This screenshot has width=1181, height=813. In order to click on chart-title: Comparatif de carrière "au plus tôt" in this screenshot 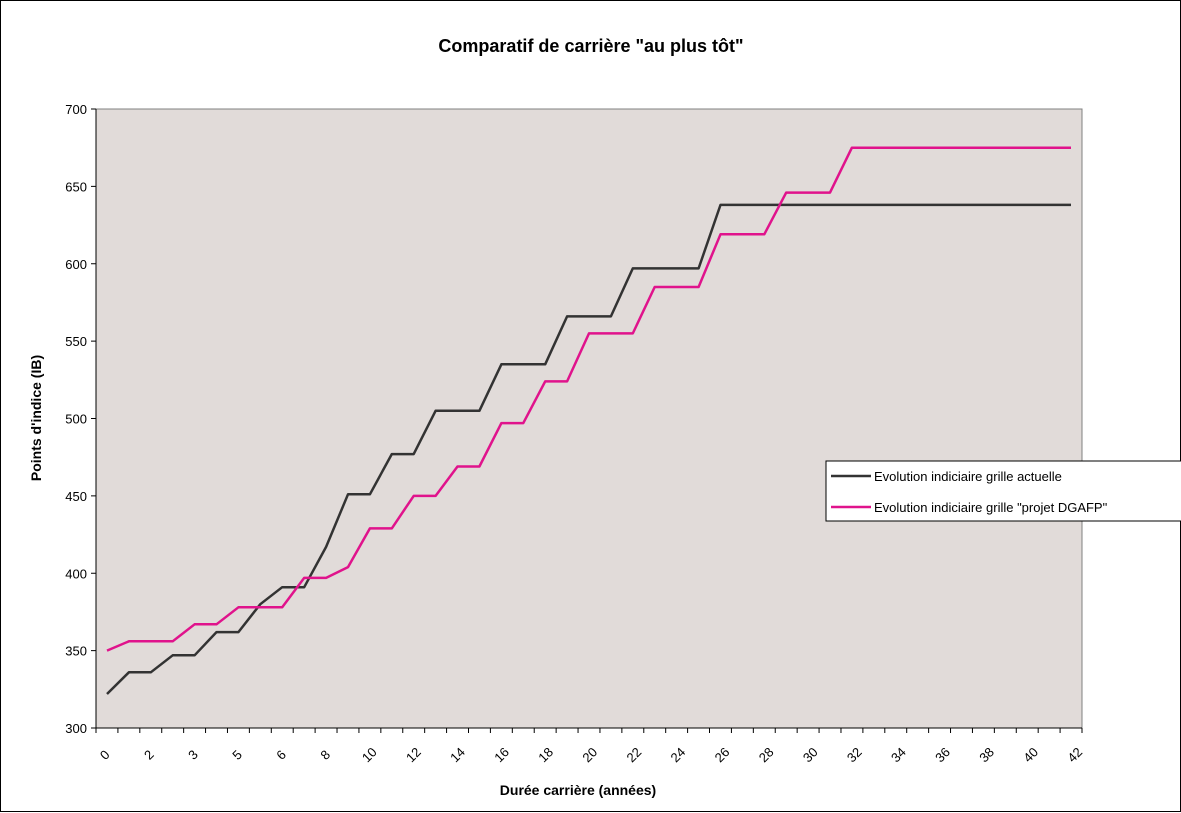, I will do `click(590, 46)`.